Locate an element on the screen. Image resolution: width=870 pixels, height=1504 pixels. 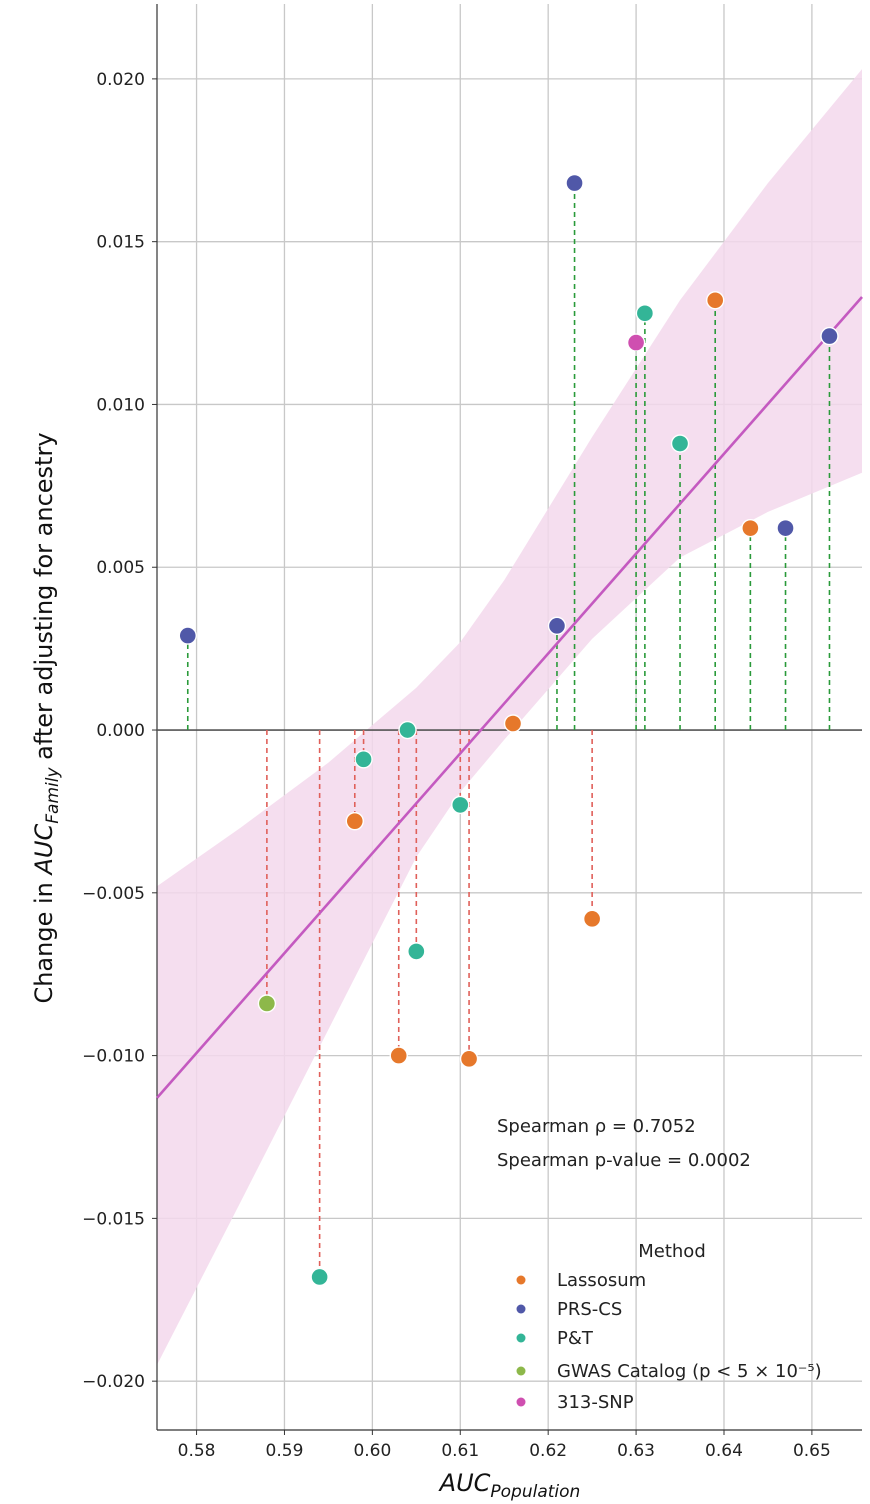
y-tick-label: 0.015 is located at coordinates (120, 243).